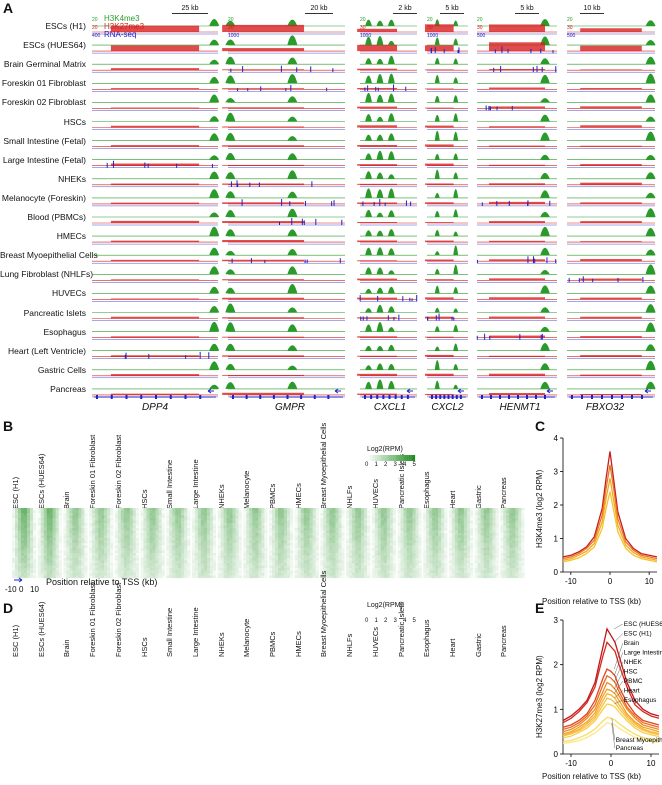 The height and width of the screenshot is (785, 662). What do you see at coordinates (43, 64) in the screenshot?
I see `sample-label: Brain Germinal Matrix` at bounding box center [43, 64].